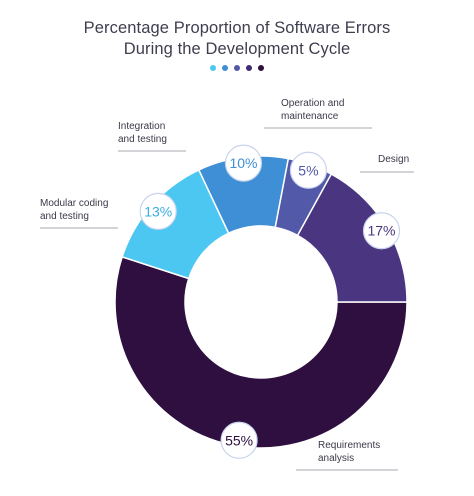 The width and height of the screenshot is (474, 496). I want to click on value-label: 10%, so click(243, 163).